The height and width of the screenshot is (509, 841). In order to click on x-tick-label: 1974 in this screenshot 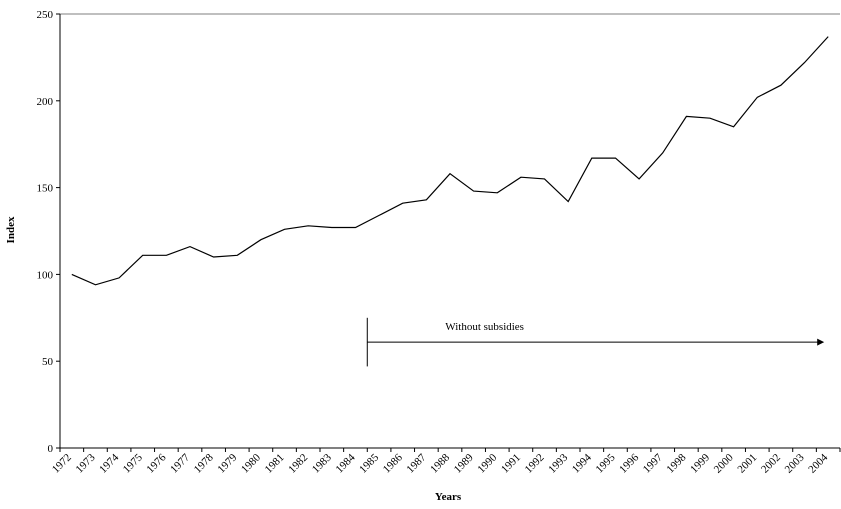, I will do `click(109, 463)`.